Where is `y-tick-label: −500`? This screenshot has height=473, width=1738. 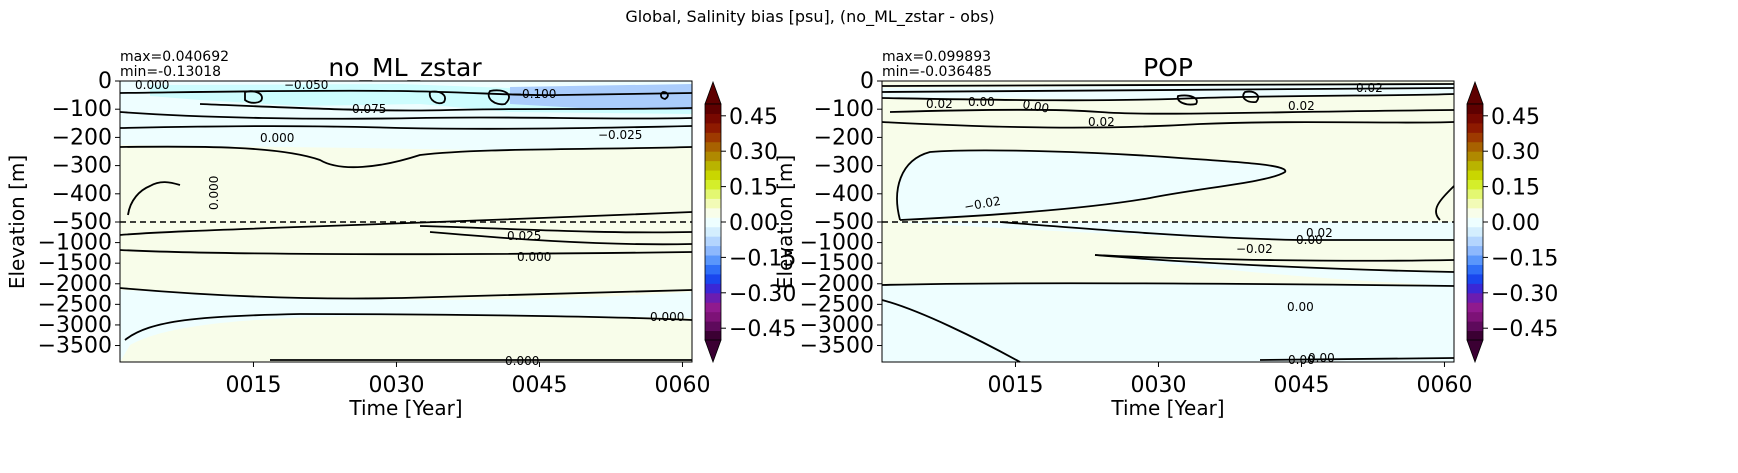 y-tick-label: −500 is located at coordinates (844, 222).